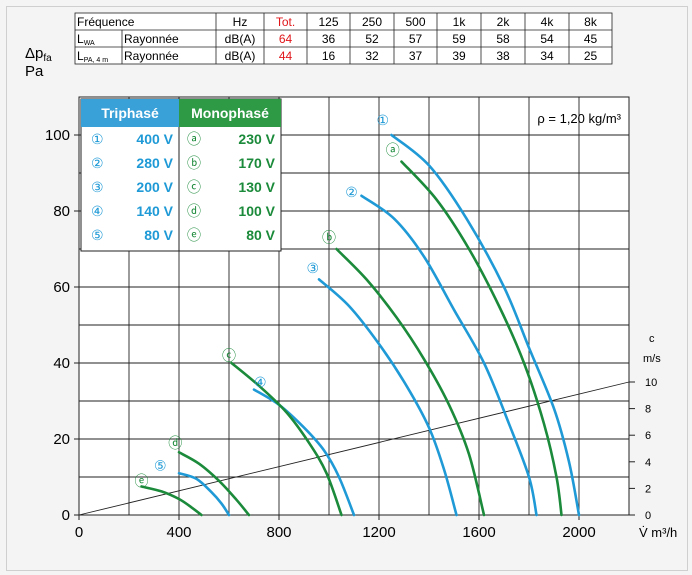 This screenshot has width=692, height=575. I want to click on y-tick-label: 40, so click(61, 363).